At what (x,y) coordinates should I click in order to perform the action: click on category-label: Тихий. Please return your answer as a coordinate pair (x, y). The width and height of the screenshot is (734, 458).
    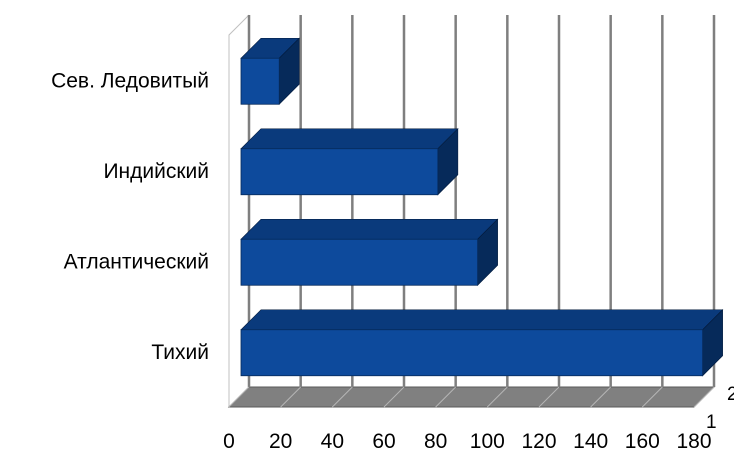
    Looking at the image, I should click on (180, 352).